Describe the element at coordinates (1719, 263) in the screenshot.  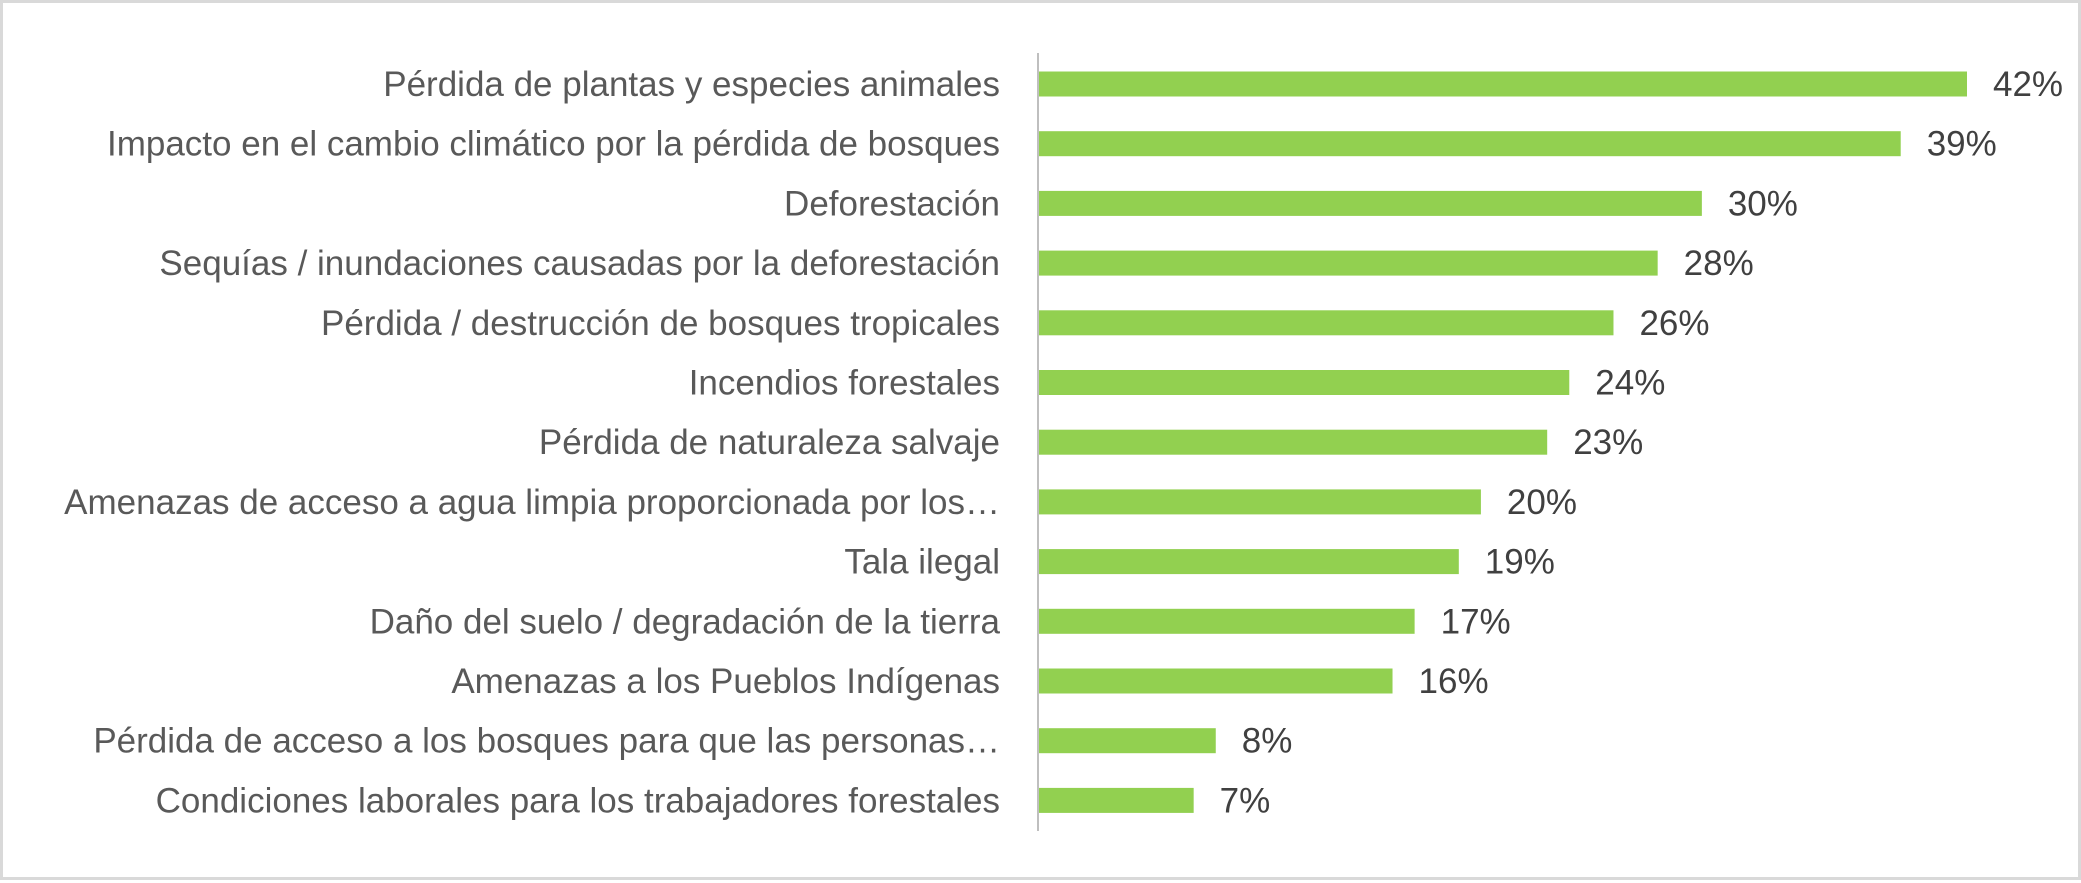
I see `value-label-3: 28%` at that location.